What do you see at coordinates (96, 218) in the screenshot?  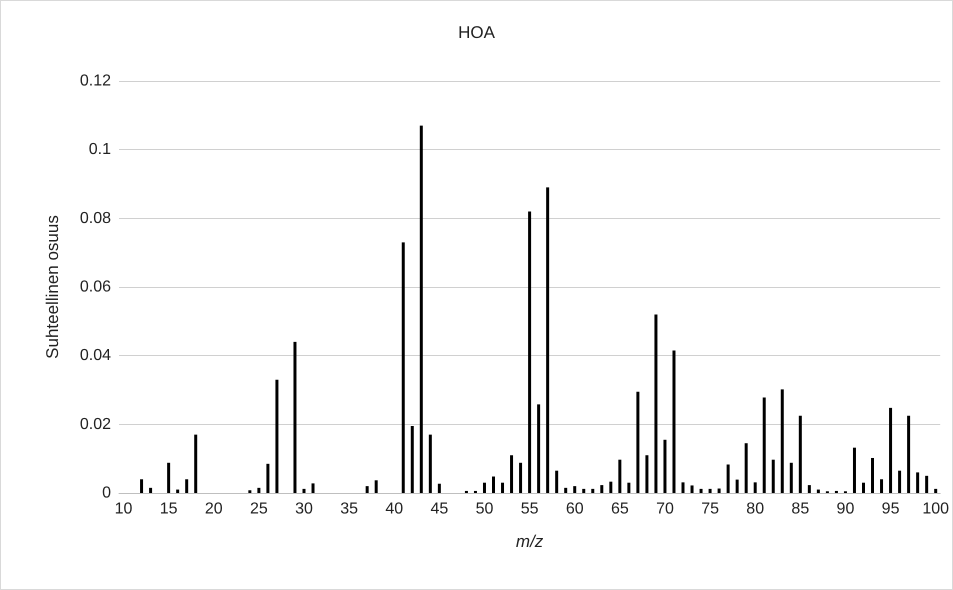 I see `y-tick-label: 0.08` at bounding box center [96, 218].